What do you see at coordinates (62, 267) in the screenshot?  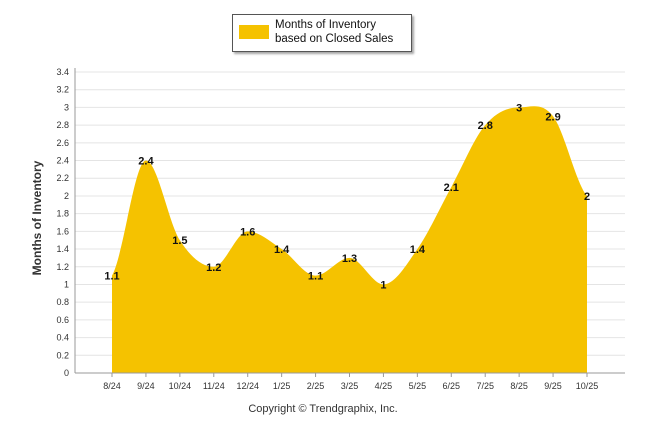 I see `y-tick-label: 1.2` at bounding box center [62, 267].